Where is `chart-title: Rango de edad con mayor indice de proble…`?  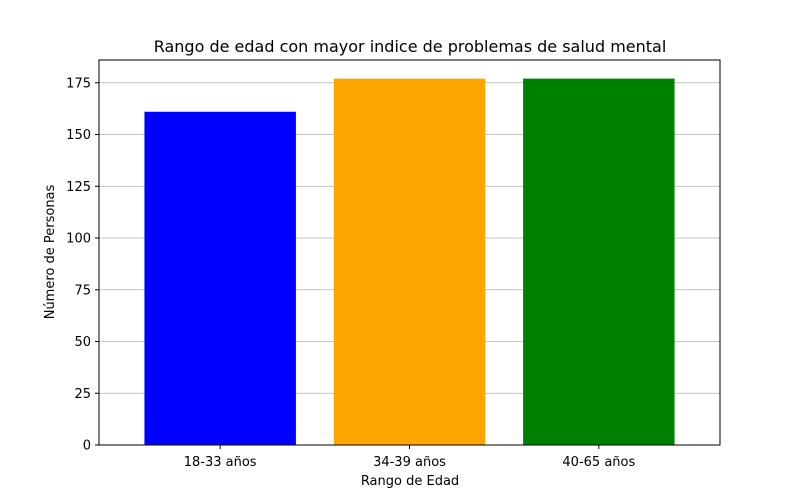 chart-title: Rango de edad con mayor indice de proble… is located at coordinates (410, 46).